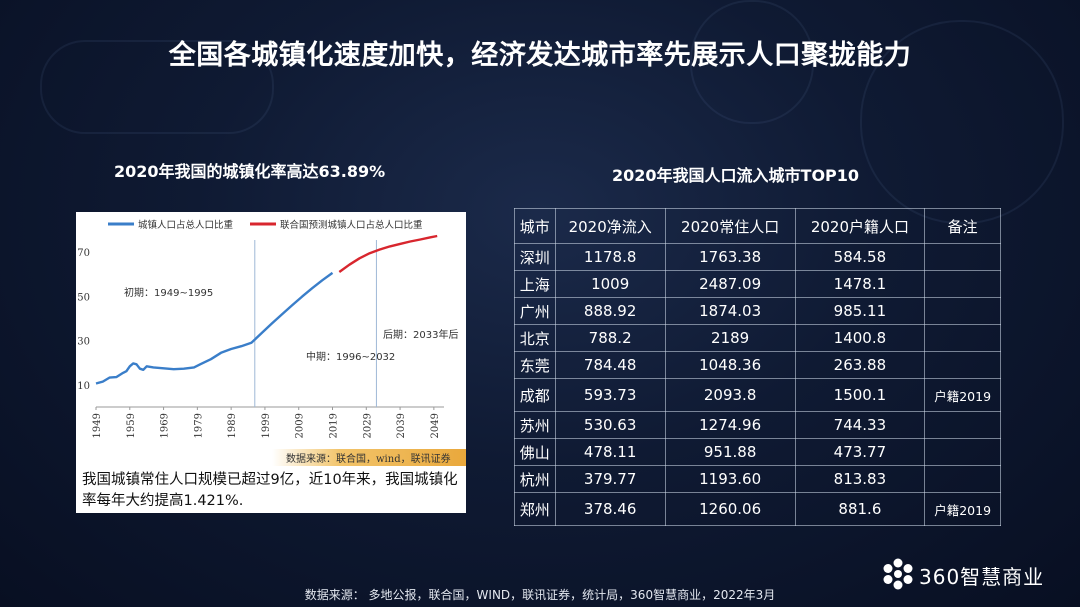  I want to click on table-value-cell: 951.88, so click(730, 452).